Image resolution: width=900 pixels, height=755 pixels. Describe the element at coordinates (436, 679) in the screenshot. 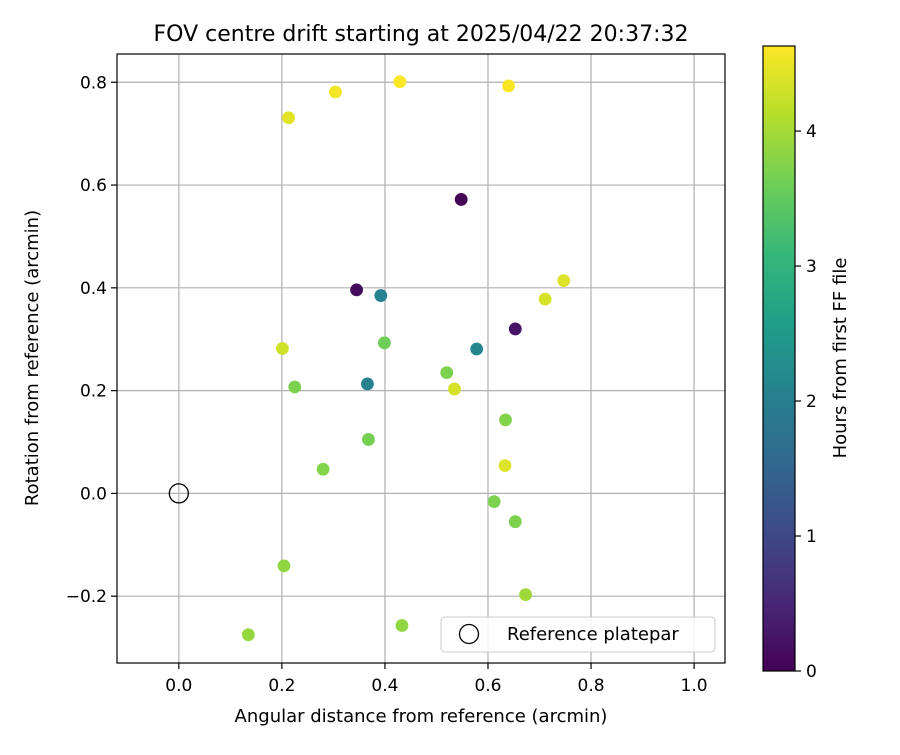

I see `x-axis-ticks: 0.0 0.2 0.4 0.6 0.8 1.0` at that location.